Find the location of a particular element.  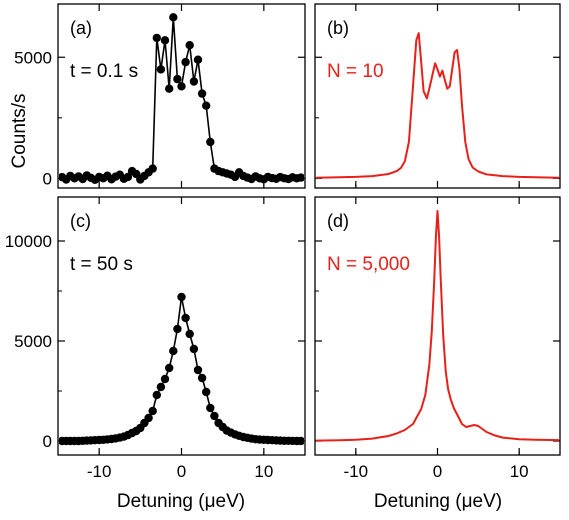

panel-d-label: (d) is located at coordinates (338, 221).